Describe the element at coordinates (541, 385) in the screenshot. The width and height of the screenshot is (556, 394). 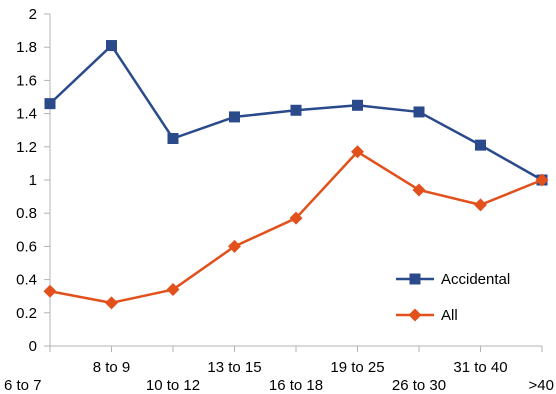
I see `x-tick-label: >40` at that location.